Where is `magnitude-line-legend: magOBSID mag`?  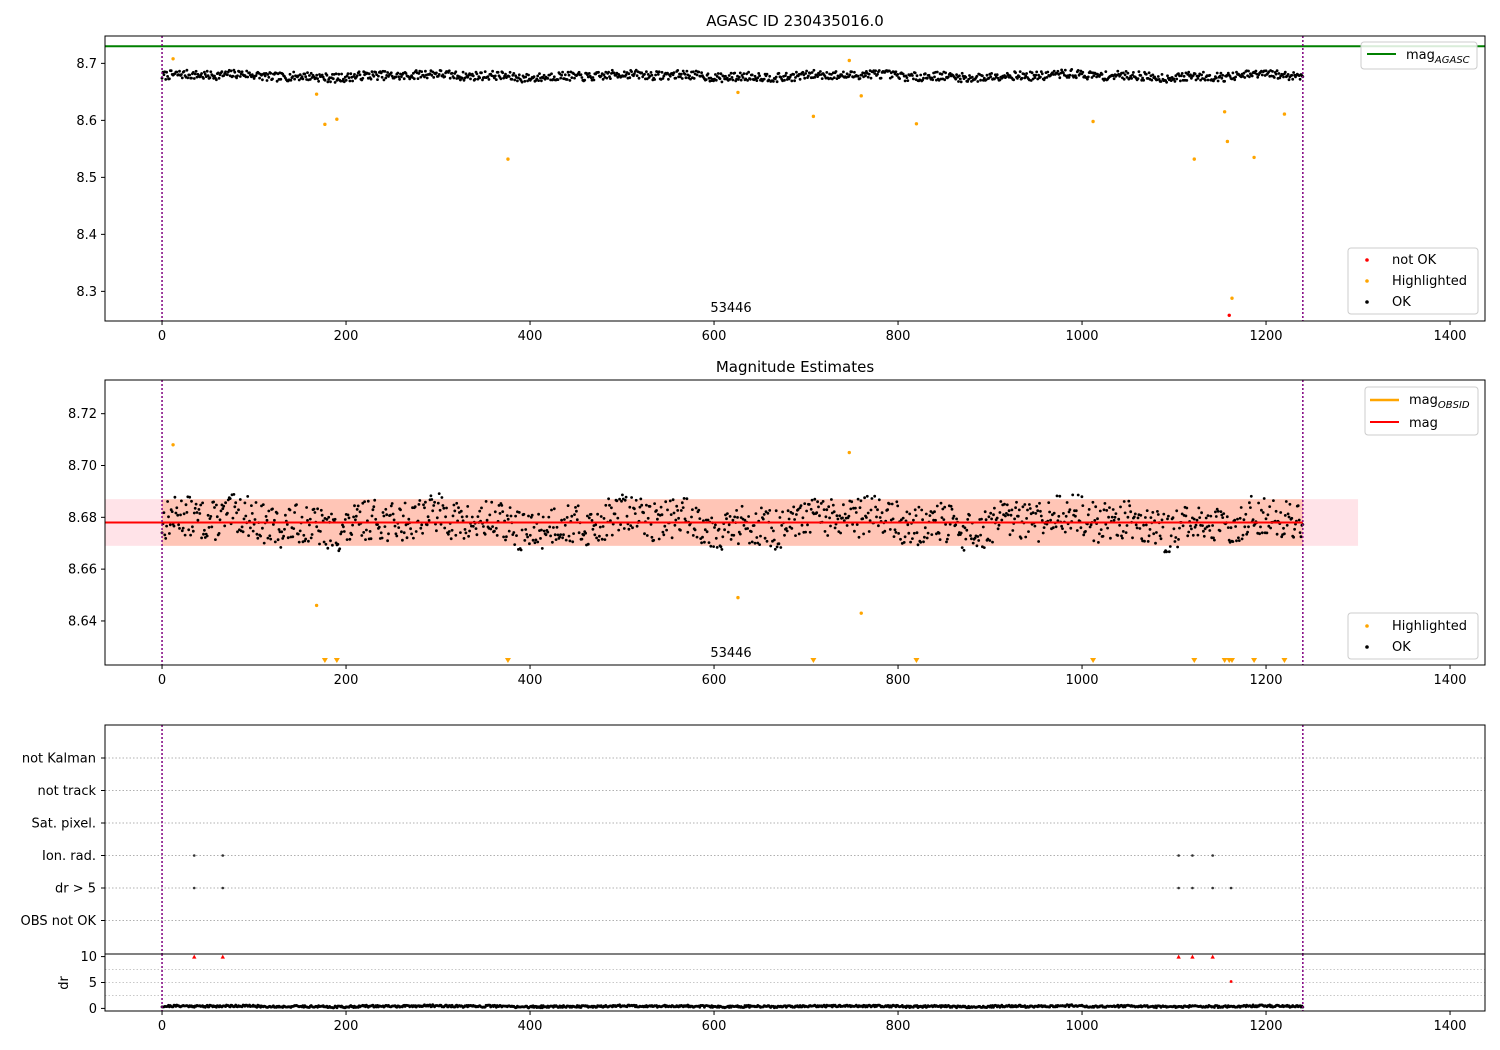
magnitude-line-legend: magOBSID mag is located at coordinates (1421, 411).